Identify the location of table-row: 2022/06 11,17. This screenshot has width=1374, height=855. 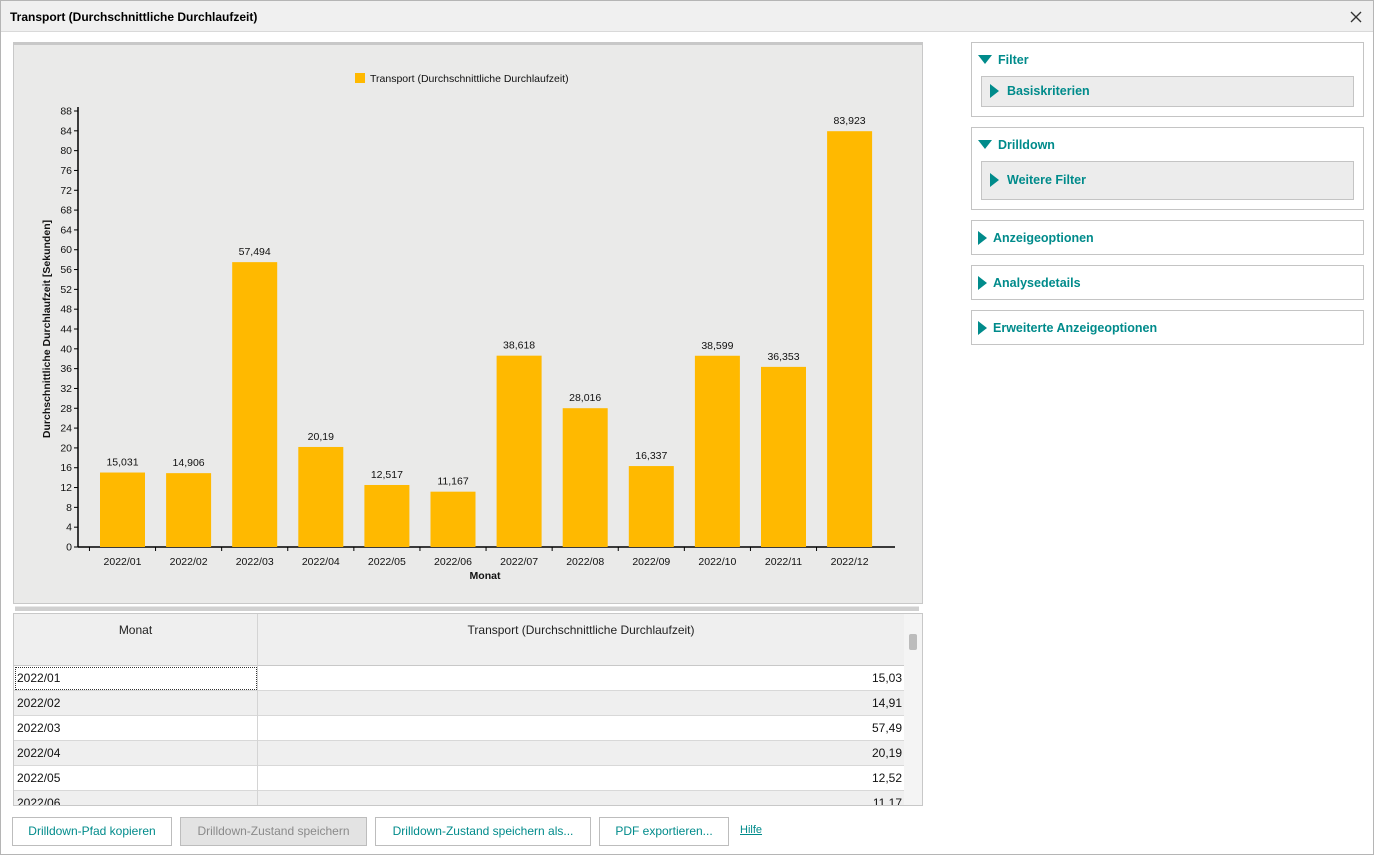
(459, 798).